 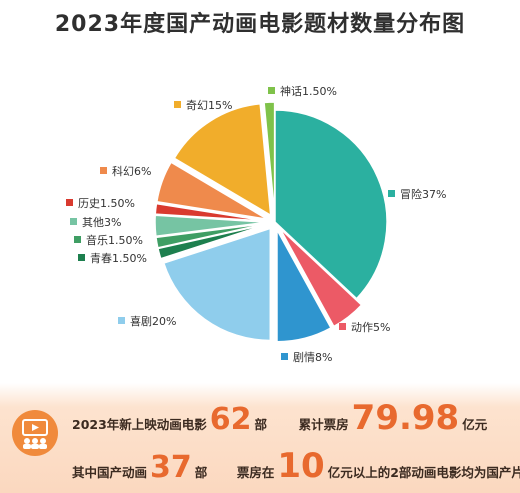 I want to click on stats-line-1: 2023年新上映动画电影 62 部 累计票房79.98 亿元, so click(x=279, y=418).